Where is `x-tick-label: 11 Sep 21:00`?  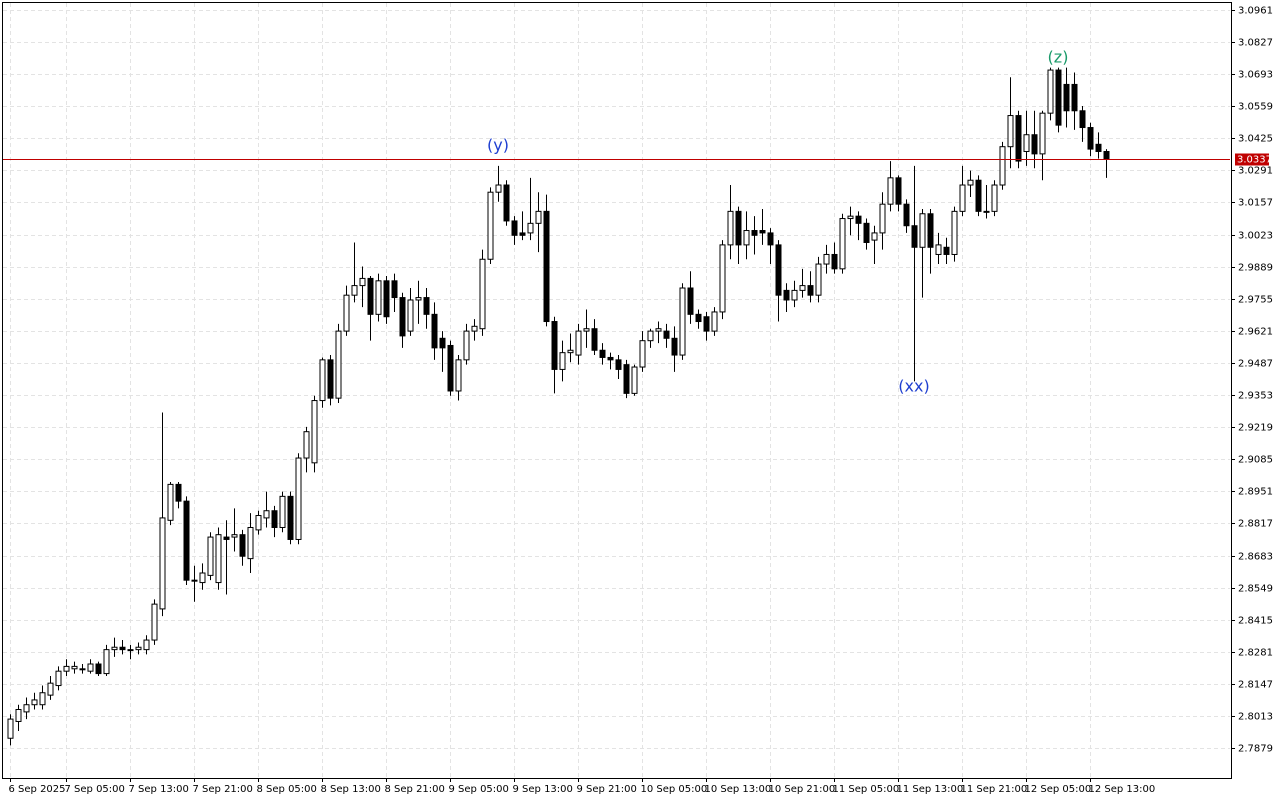
x-tick-label: 11 Sep 21:00 is located at coordinates (994, 789).